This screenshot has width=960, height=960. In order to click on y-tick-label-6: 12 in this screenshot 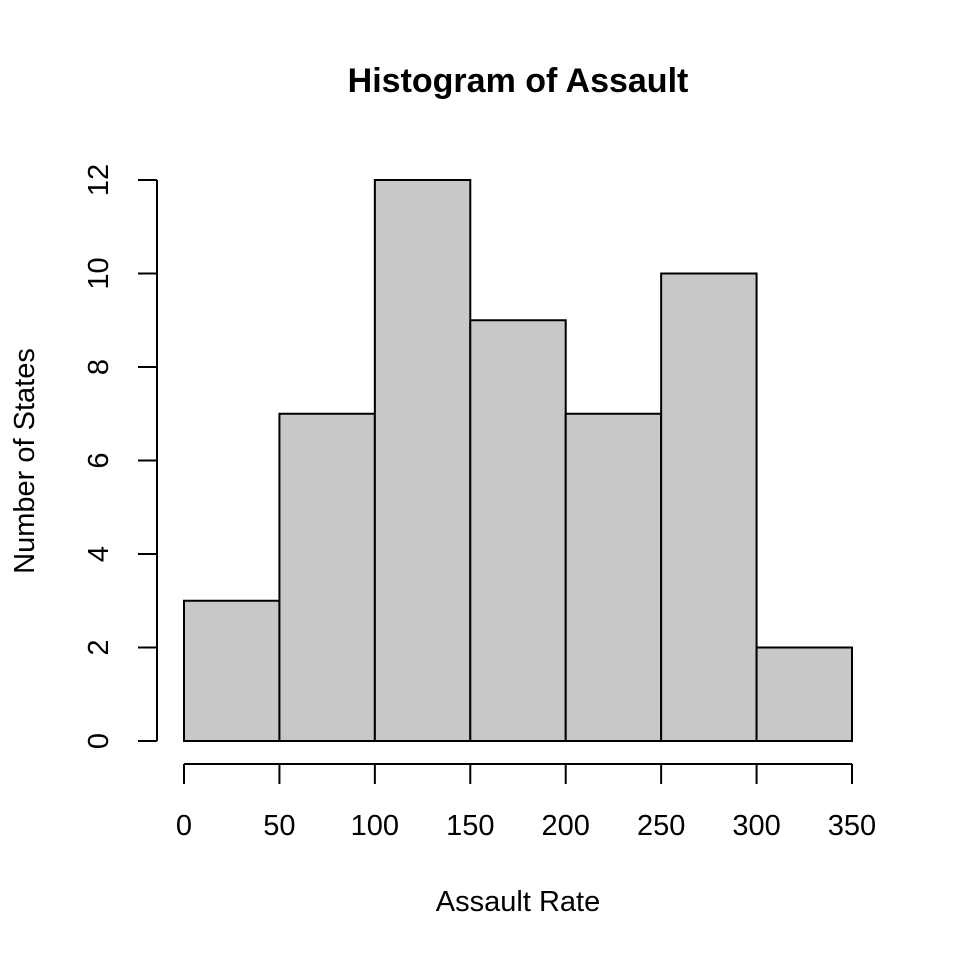, I will do `click(99, 180)`.